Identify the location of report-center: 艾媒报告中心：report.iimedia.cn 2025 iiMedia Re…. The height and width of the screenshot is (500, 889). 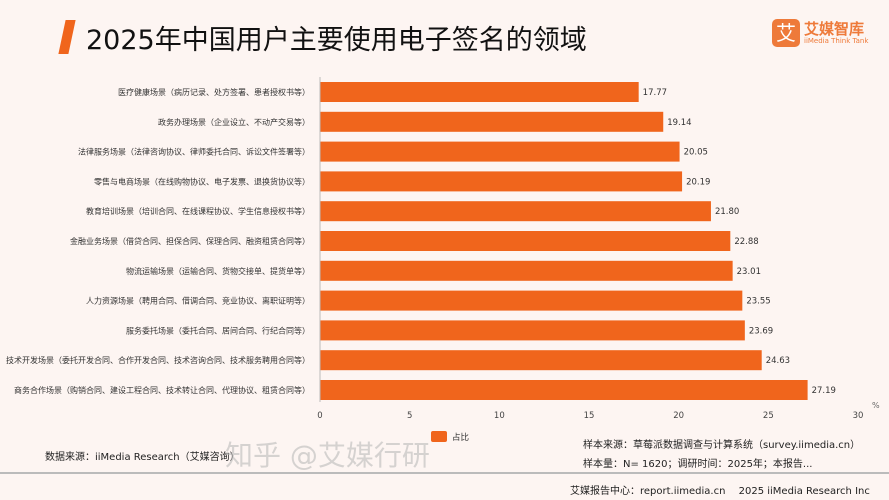
(720, 491).